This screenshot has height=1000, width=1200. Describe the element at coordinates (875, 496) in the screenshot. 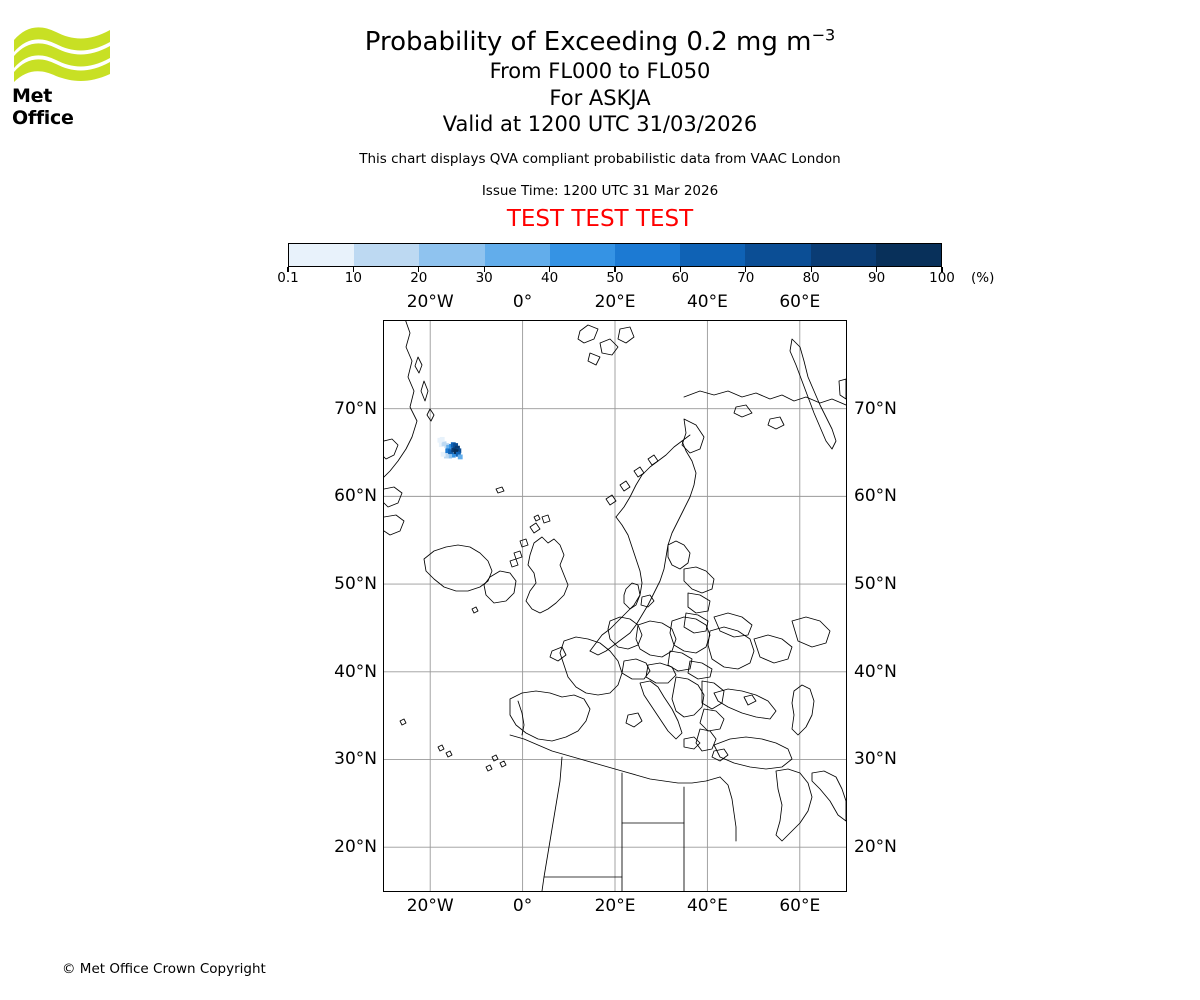

I see `lat-label-right-60: 60°N` at that location.